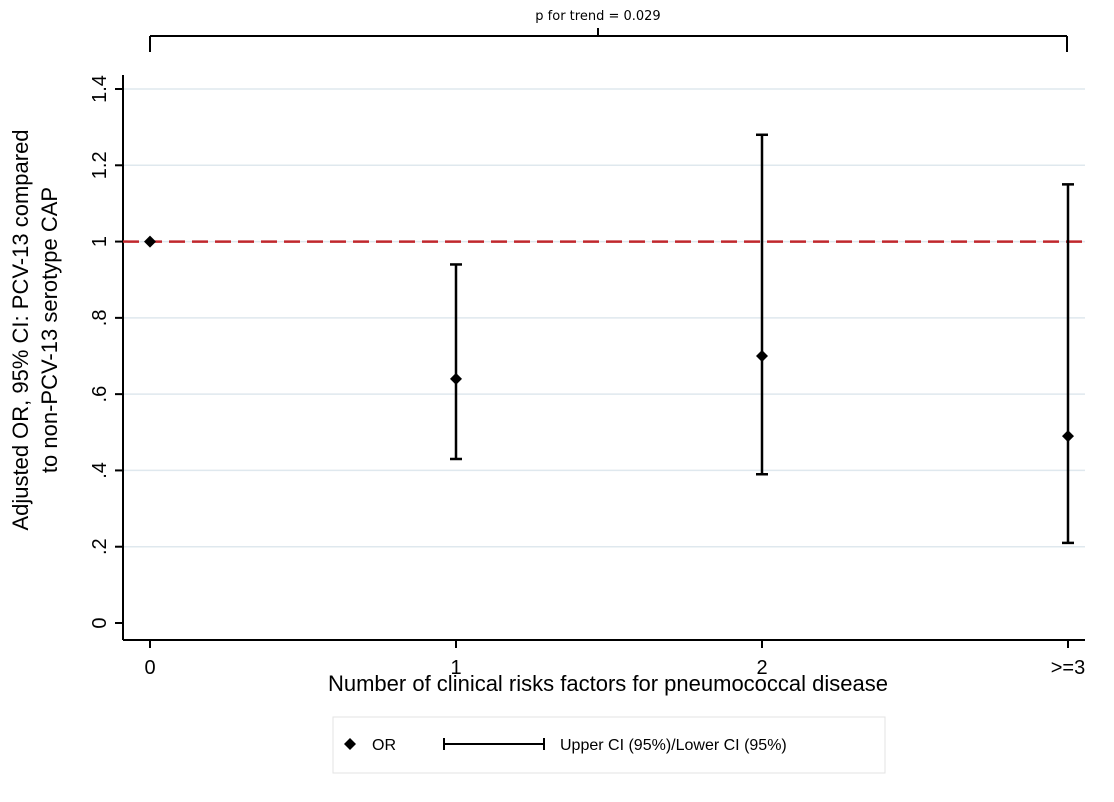  Describe the element at coordinates (49, 330) in the screenshot. I see `y-axis-title-line2: to non-PCV-13 serotype CAP` at that location.